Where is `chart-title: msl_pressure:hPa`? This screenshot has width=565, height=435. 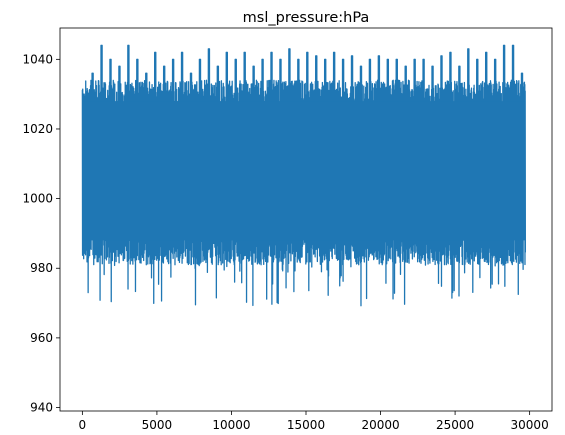
chart-title: msl_pressure:hPa is located at coordinates (306, 18).